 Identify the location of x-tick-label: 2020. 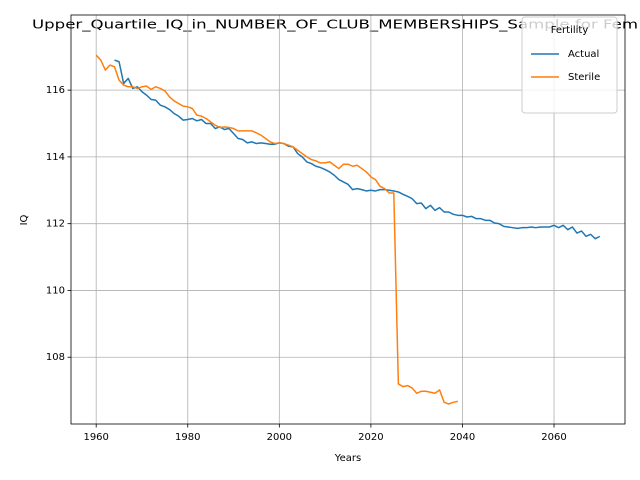
(370, 437).